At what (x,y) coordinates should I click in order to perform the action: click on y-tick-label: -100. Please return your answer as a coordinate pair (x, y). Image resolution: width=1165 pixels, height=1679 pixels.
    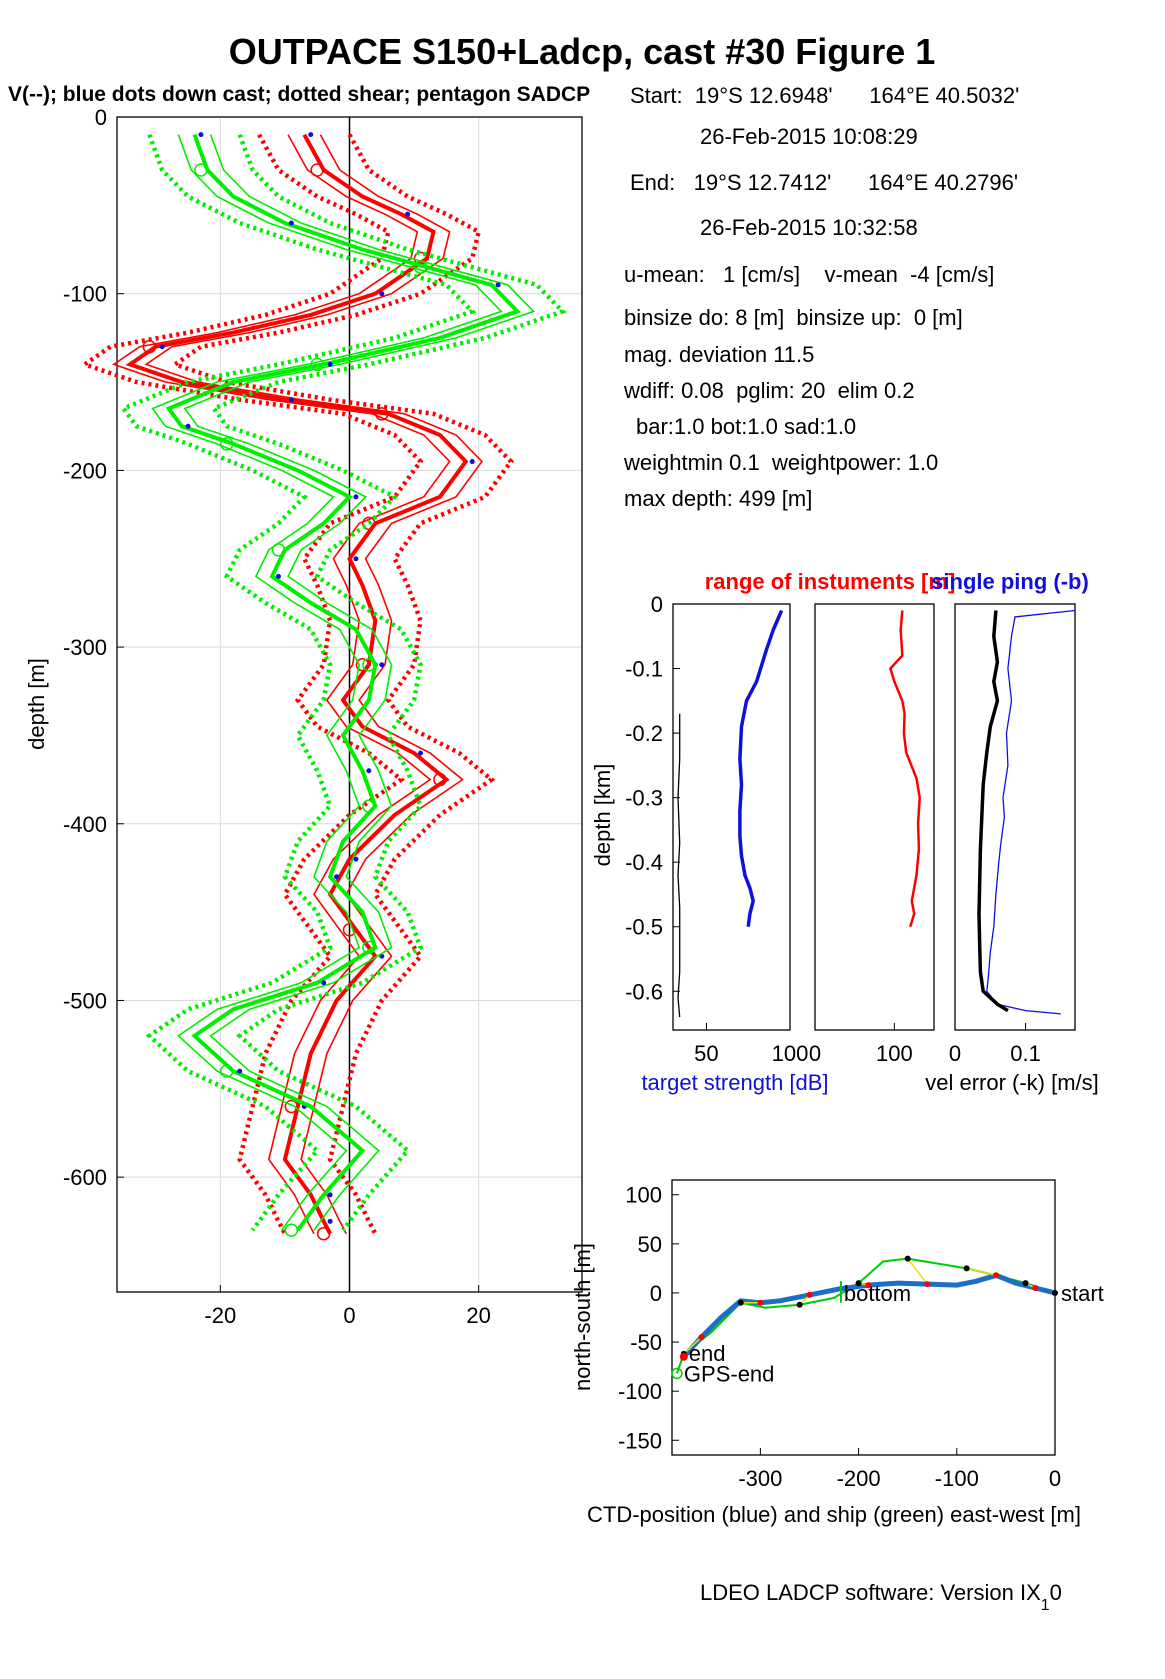
    Looking at the image, I should click on (640, 1391).